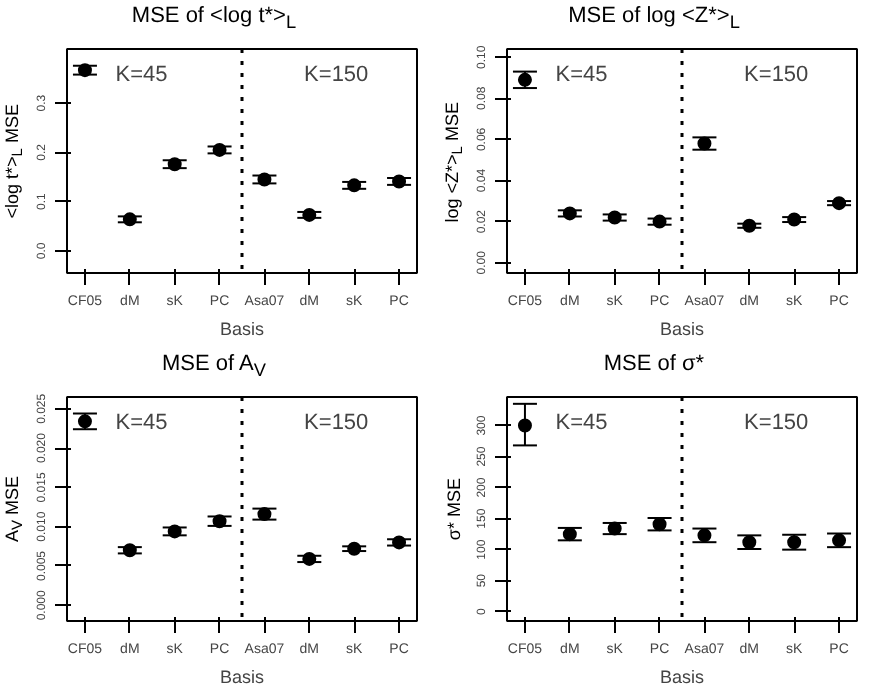 This screenshot has width=872, height=700. I want to click on chart-title: MSE of σ*, so click(654, 365).